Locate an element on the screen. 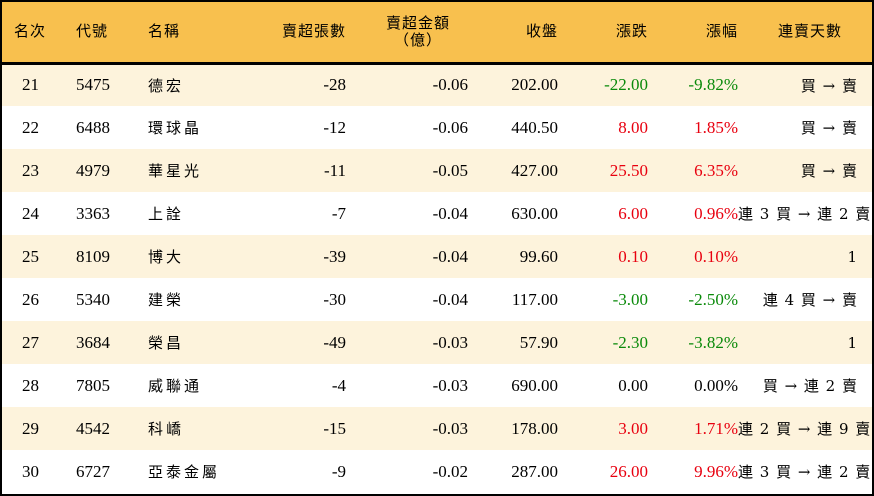 This screenshot has height=496, width=874. price-change-pct-cell: -9.82% is located at coordinates (713, 85).